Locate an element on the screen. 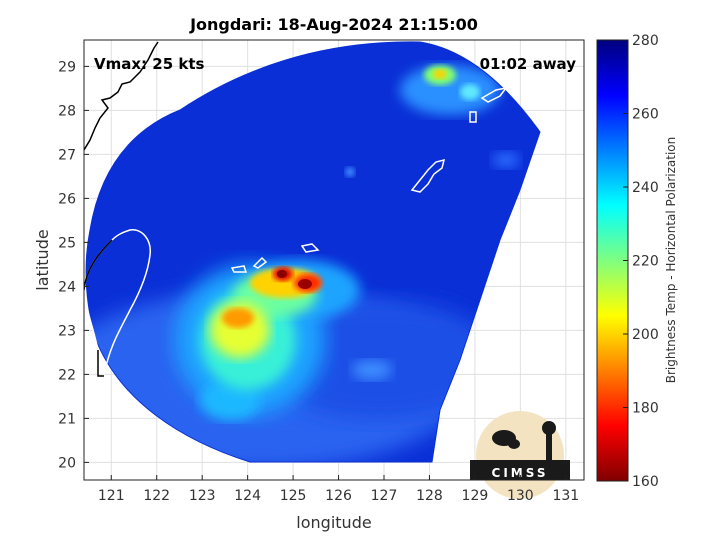 The image size is (720, 540). colorbar-tick-labels: 160 180 200 220 240 260 280 is located at coordinates (641, 261).